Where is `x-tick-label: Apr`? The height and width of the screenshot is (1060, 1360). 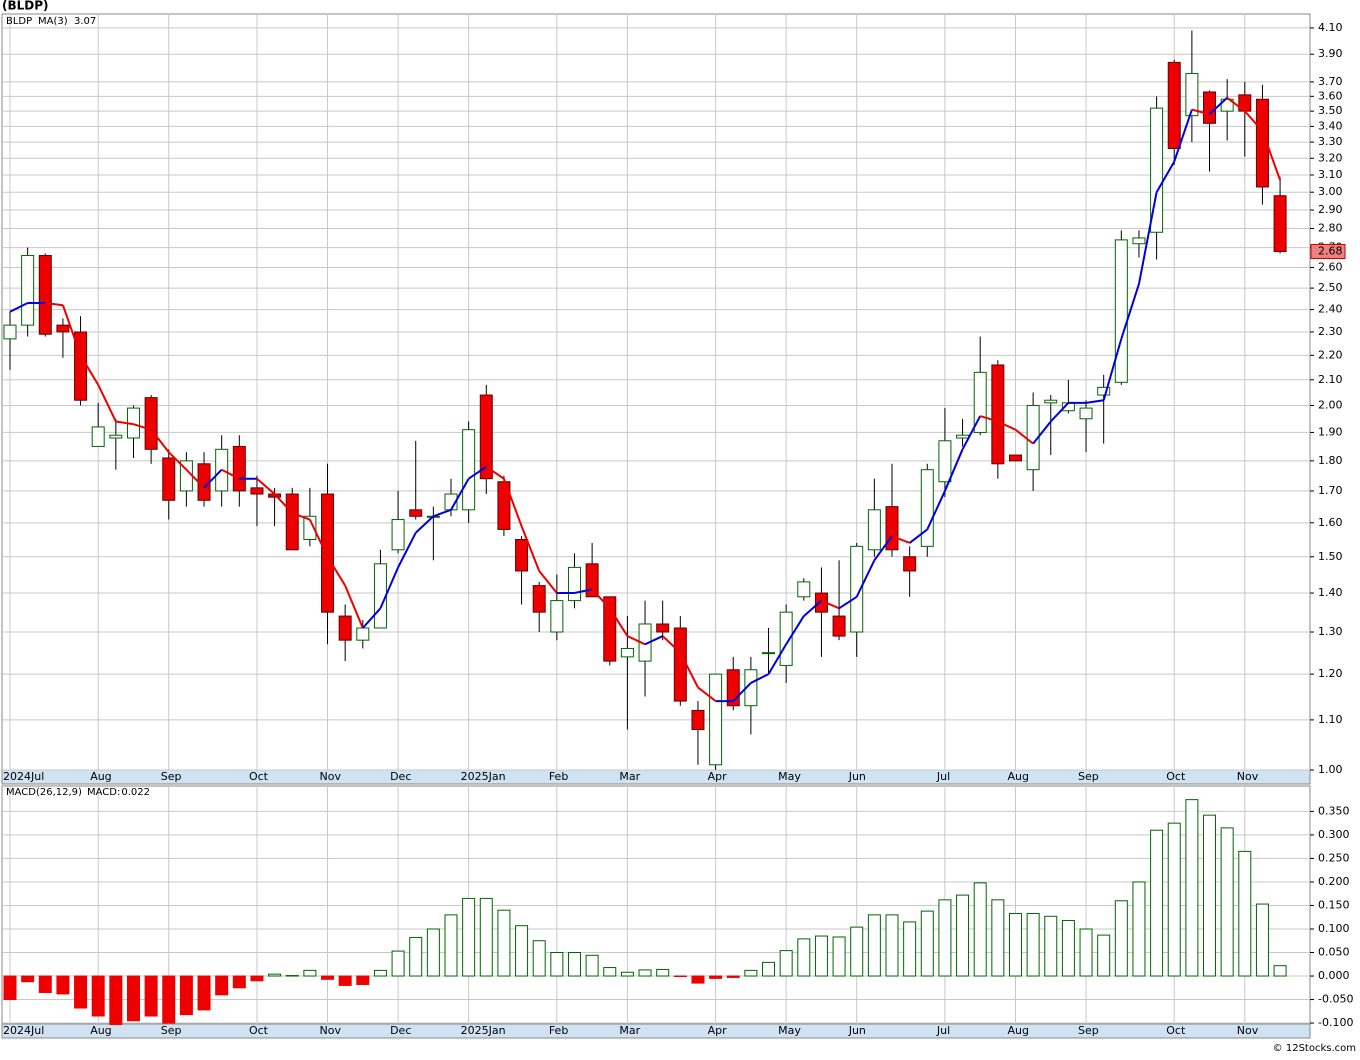
x-tick-label: Apr is located at coordinates (718, 776).